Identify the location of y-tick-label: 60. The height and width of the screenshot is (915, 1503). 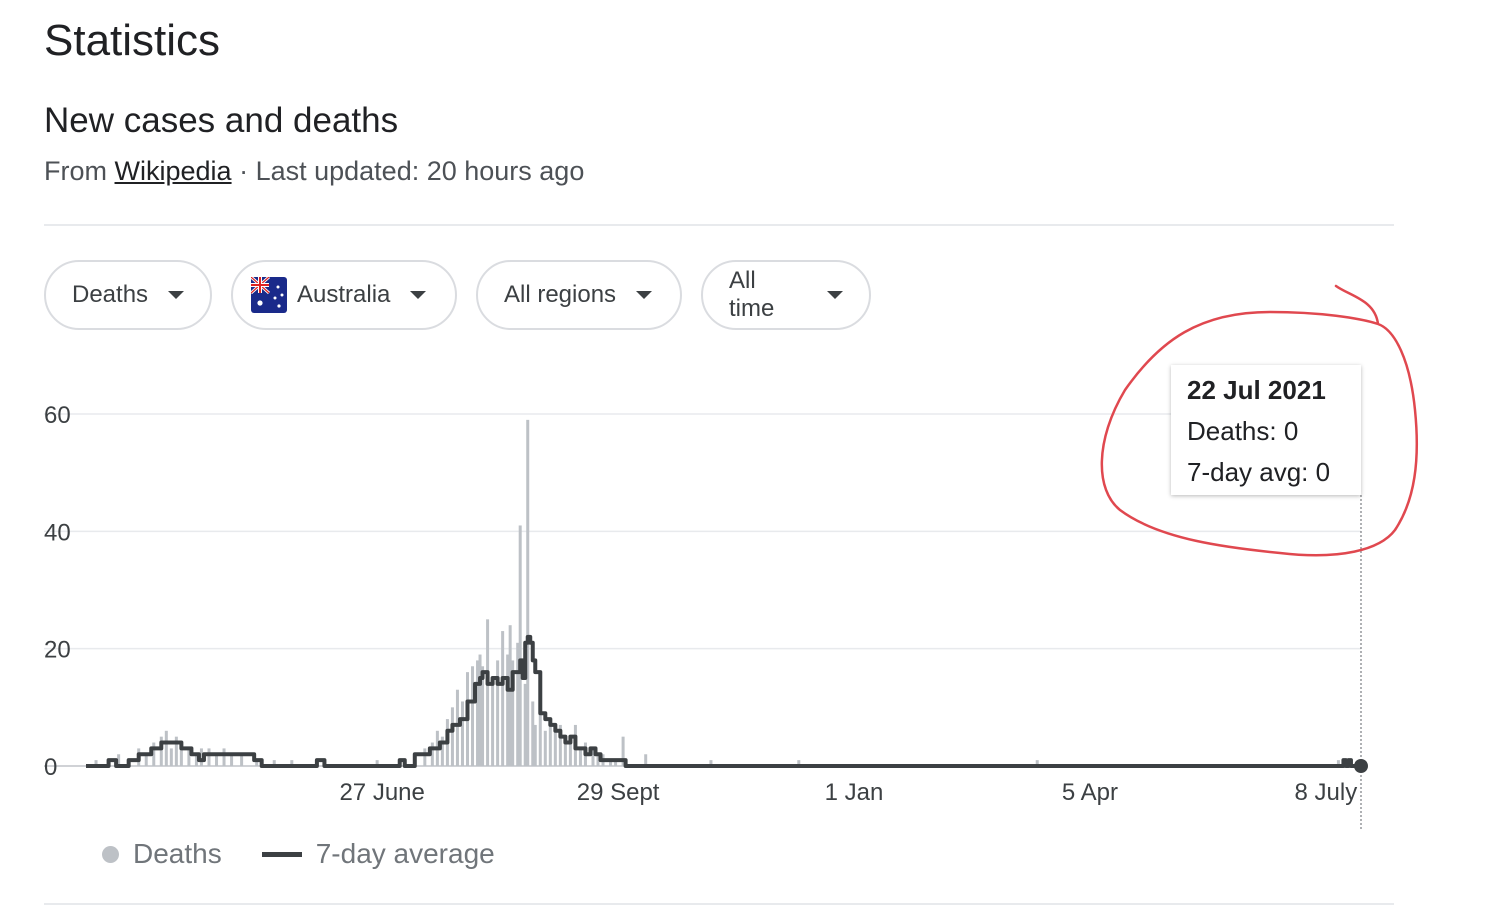
(57, 415).